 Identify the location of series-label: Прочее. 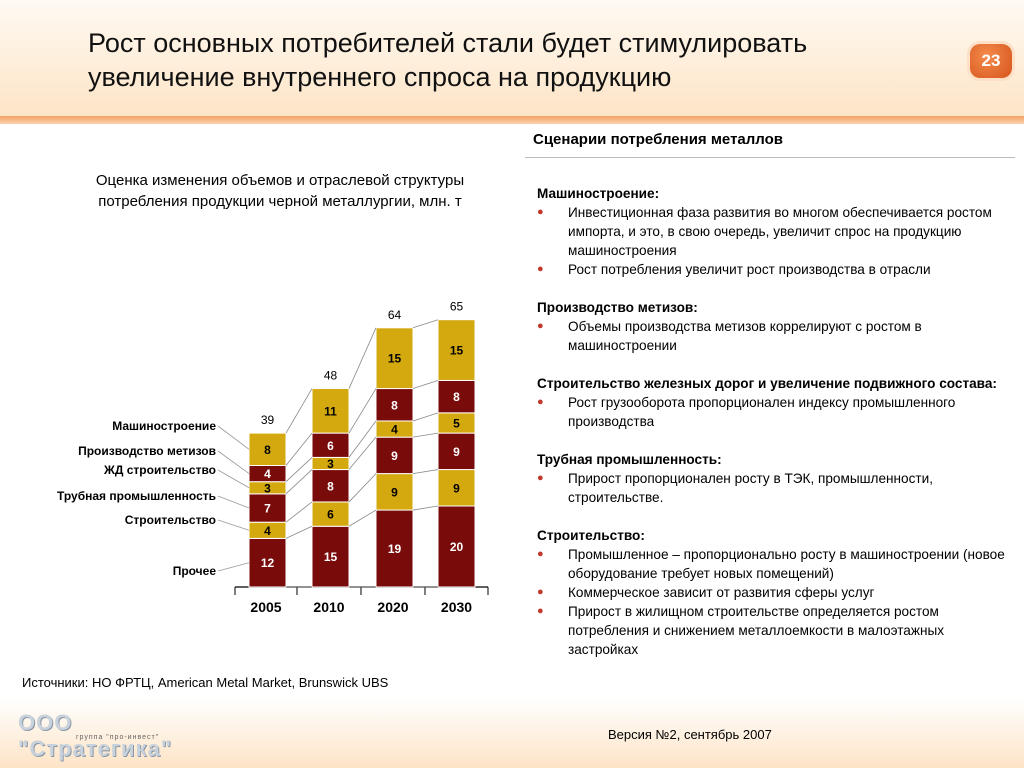
(195, 571).